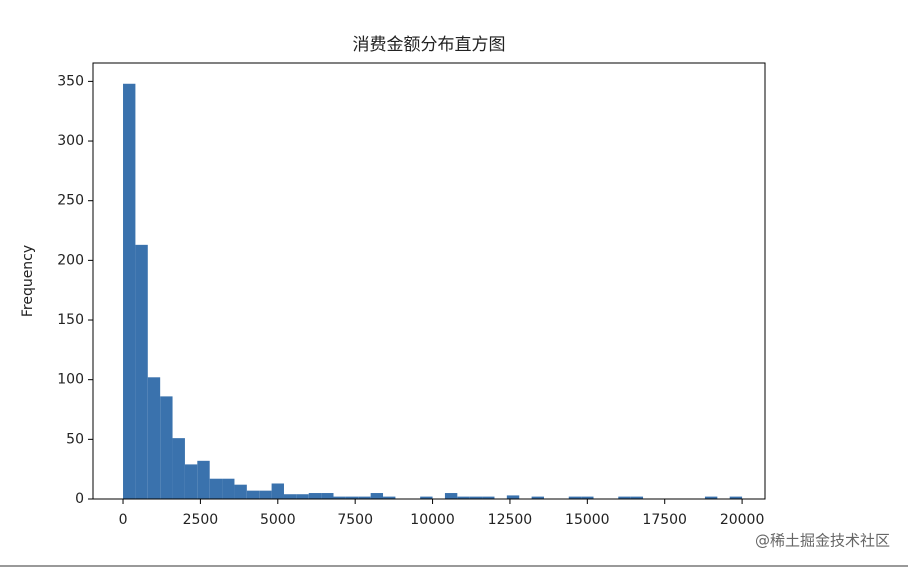 The width and height of the screenshot is (908, 568). I want to click on x-tick-label: 2500, so click(201, 520).